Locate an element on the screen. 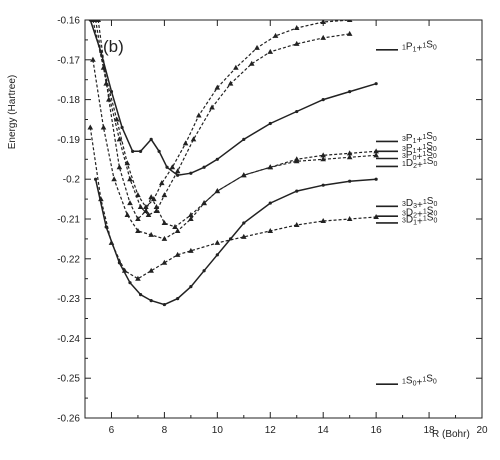  asymptote-label: 1P1+1S0 is located at coordinates (419, 46).